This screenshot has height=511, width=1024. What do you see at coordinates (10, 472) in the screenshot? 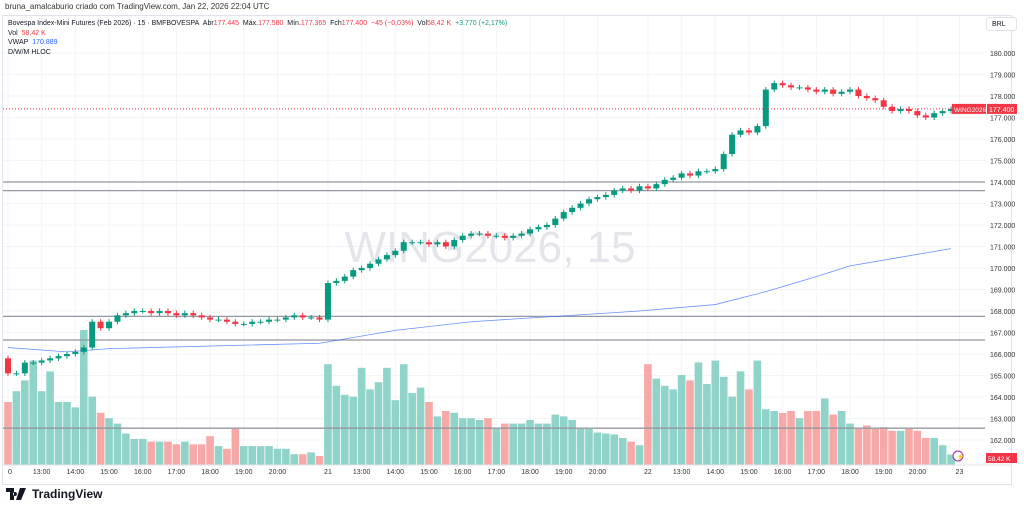
I see `time-tick-label: 0` at bounding box center [10, 472].